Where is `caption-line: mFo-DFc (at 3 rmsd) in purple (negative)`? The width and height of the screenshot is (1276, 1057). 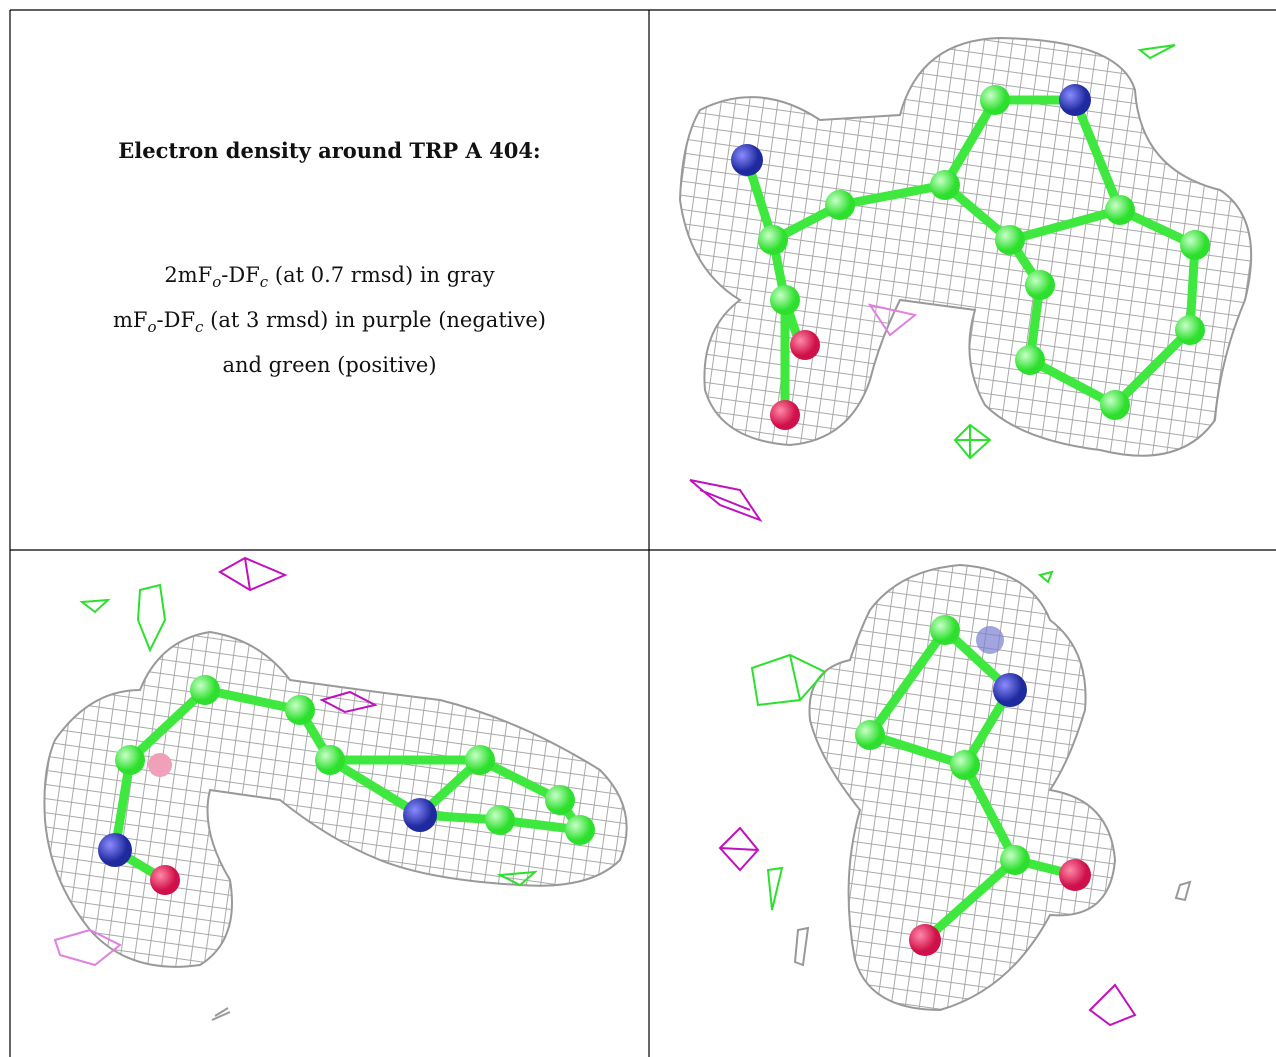 caption-line: mFo-DFc (at 3 rmsd) in purple (negative) is located at coordinates (329, 323).